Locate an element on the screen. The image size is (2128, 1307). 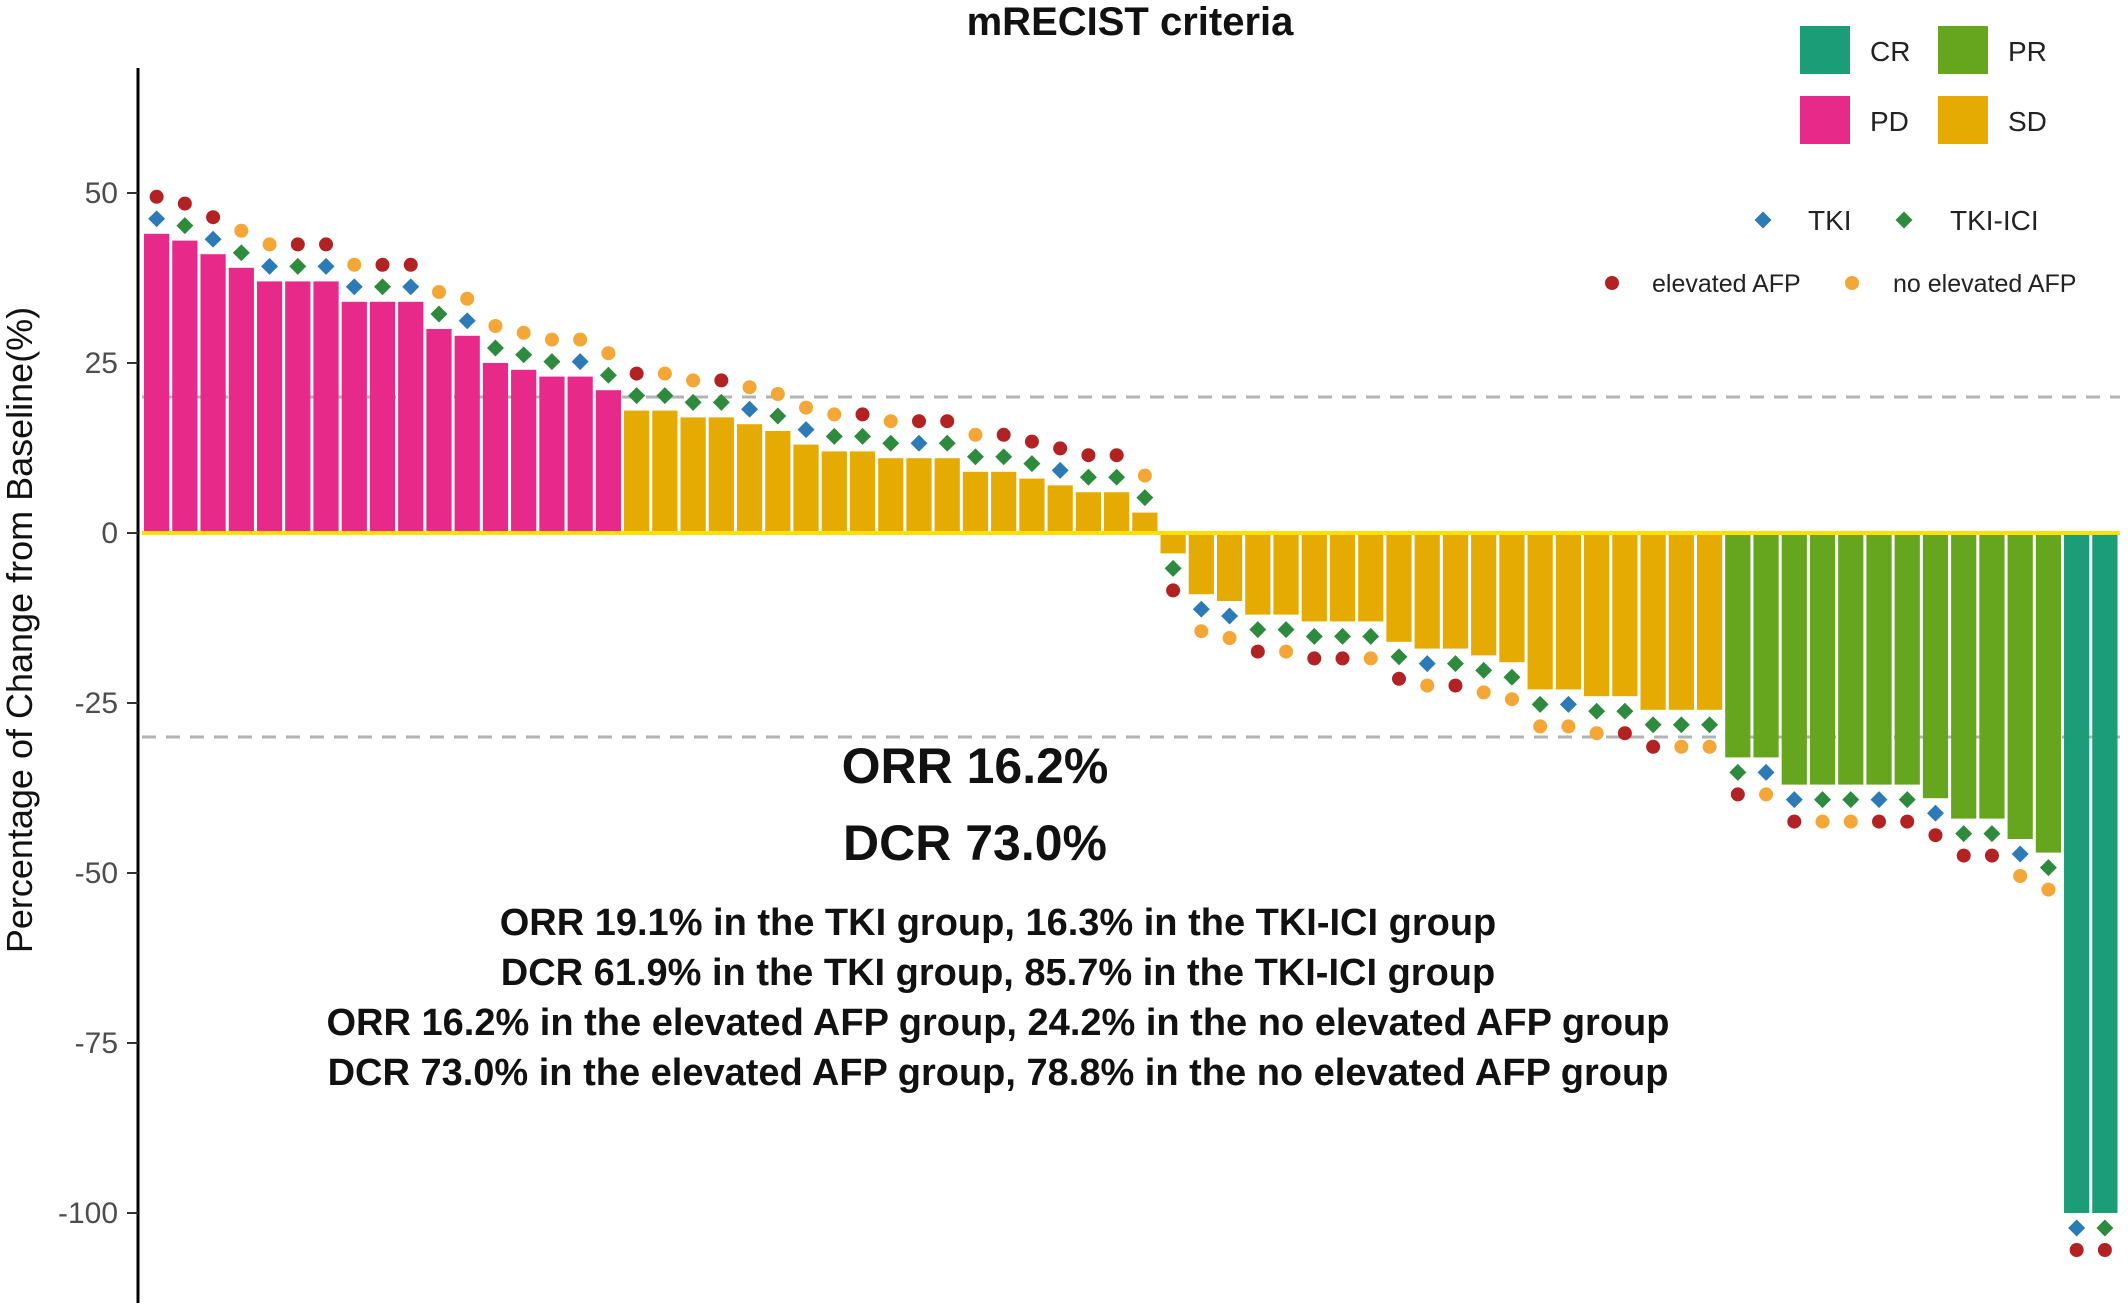
y-axis-label: Percentage of Change from Baseline(%) is located at coordinates (20, 630).